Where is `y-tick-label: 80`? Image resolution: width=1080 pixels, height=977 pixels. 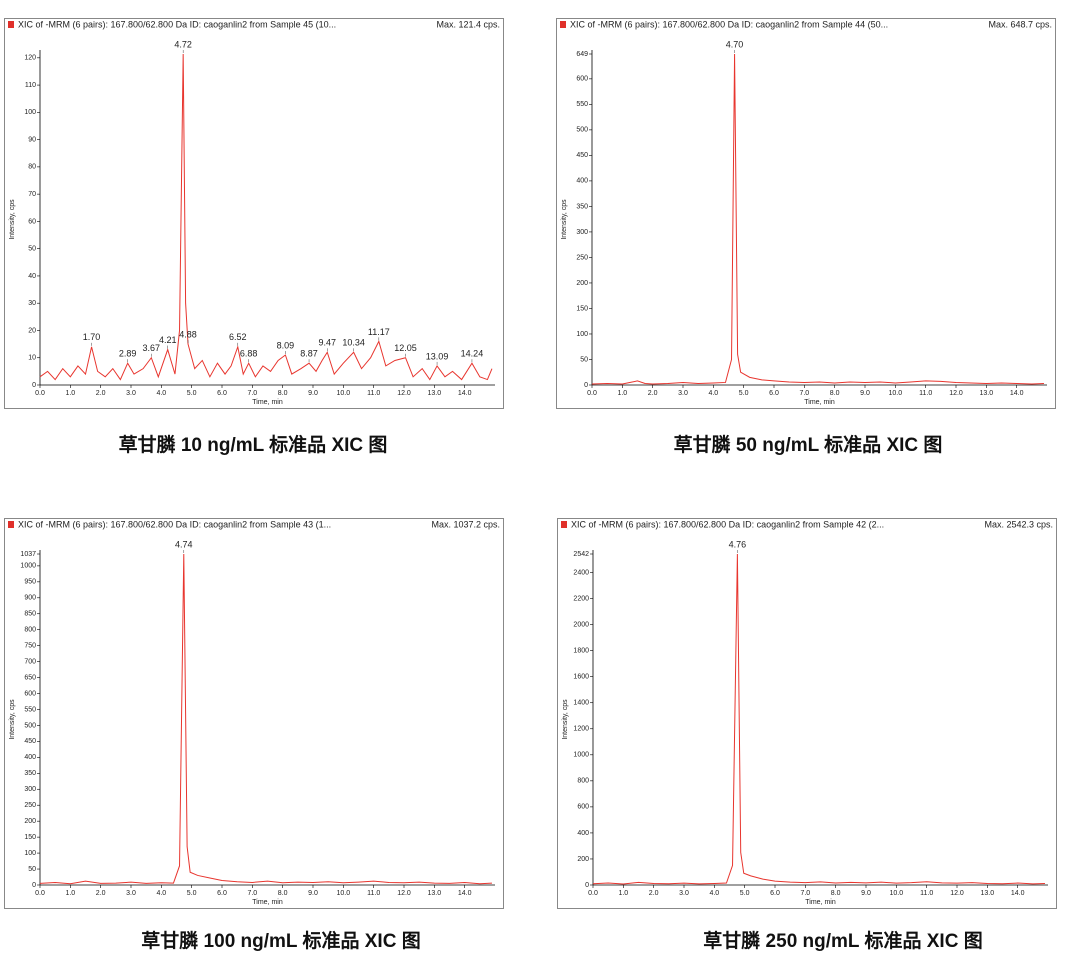
y-tick-label: 80 is located at coordinates (32, 167).